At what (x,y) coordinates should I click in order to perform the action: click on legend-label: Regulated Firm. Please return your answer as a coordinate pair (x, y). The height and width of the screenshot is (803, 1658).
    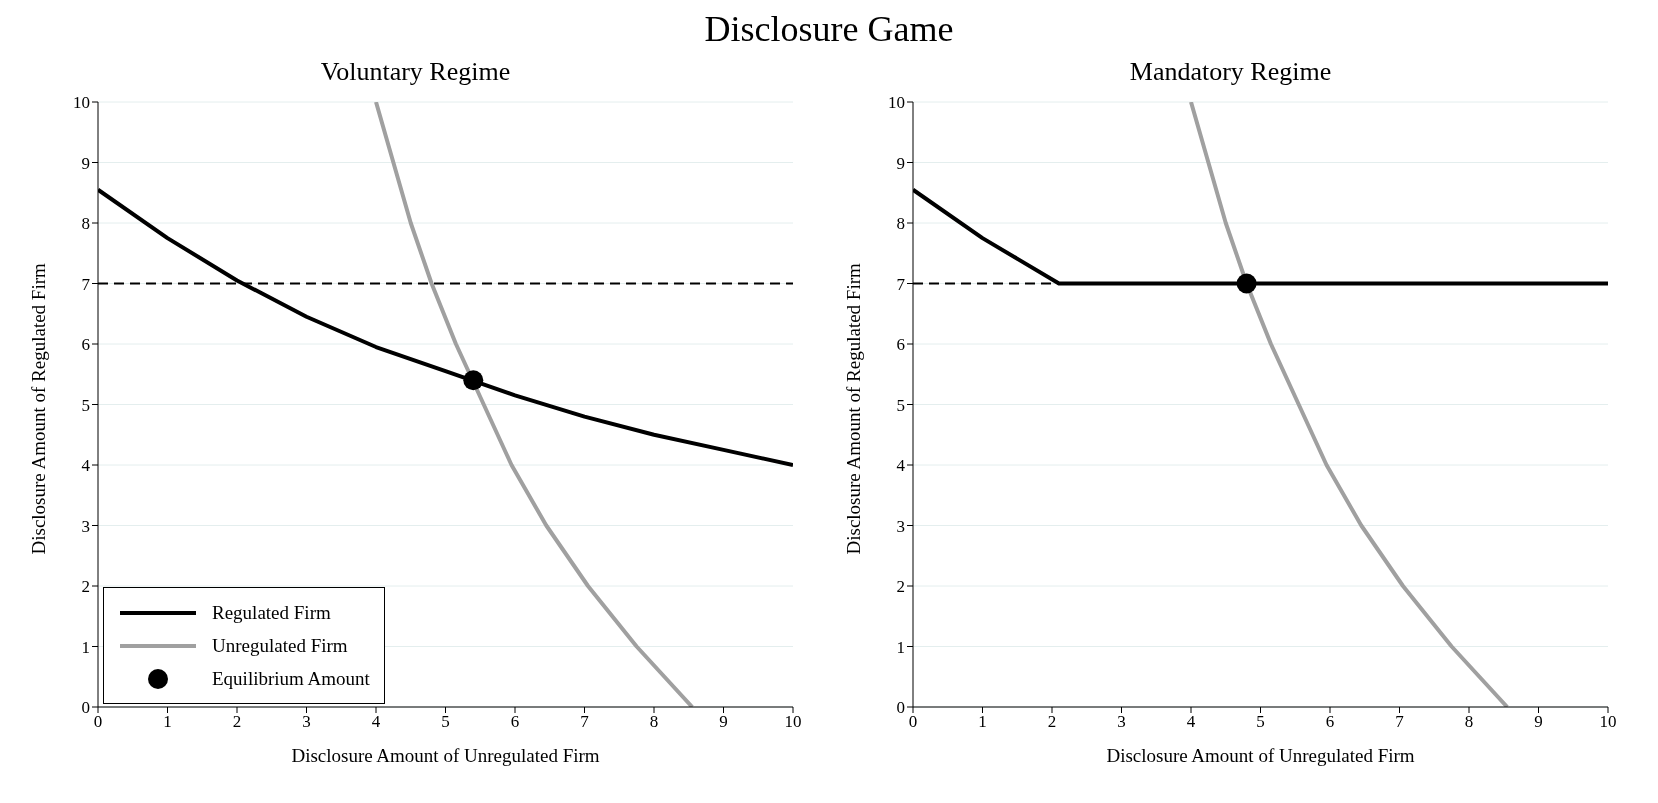
    Looking at the image, I should click on (271, 612).